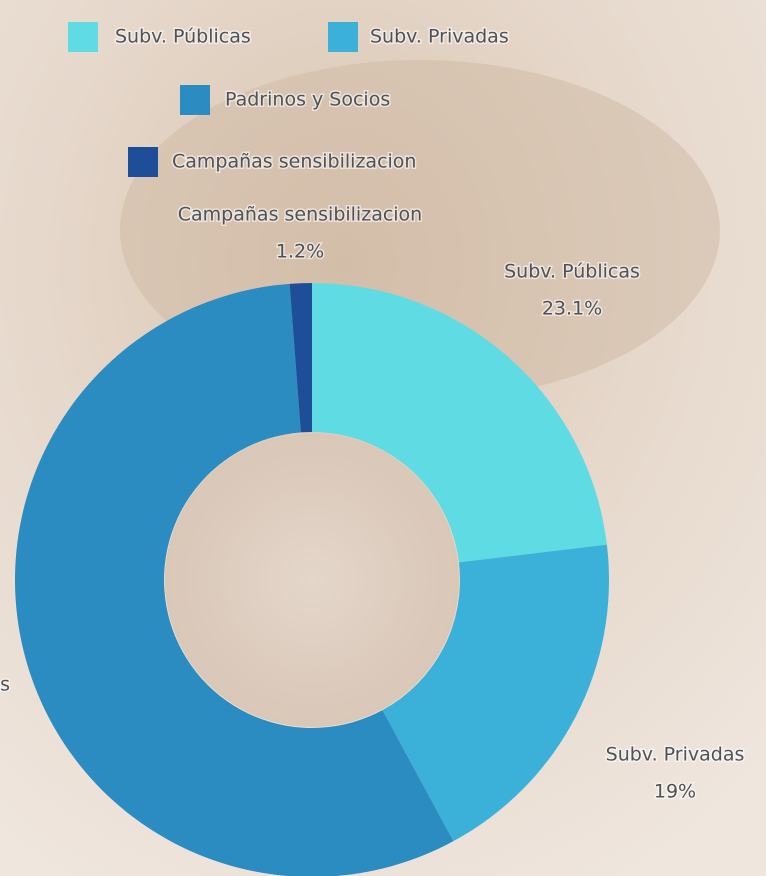 This screenshot has width=766, height=876. What do you see at coordinates (572, 309) in the screenshot?
I see `slice-value: 23.1%` at bounding box center [572, 309].